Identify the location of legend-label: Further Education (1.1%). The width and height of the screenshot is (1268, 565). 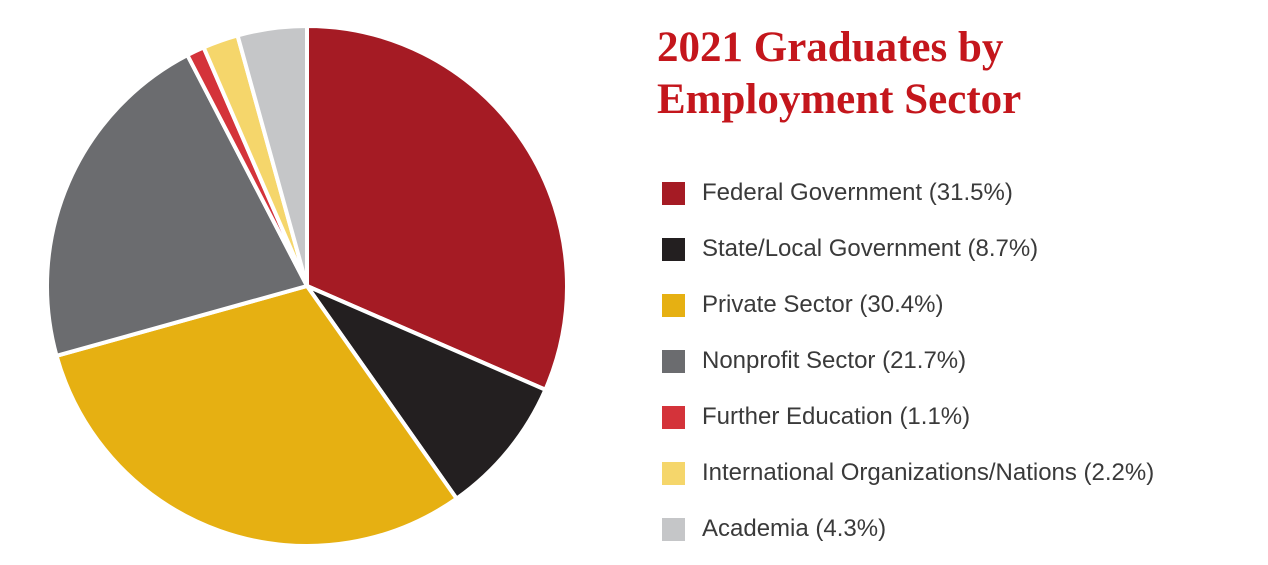
(836, 416).